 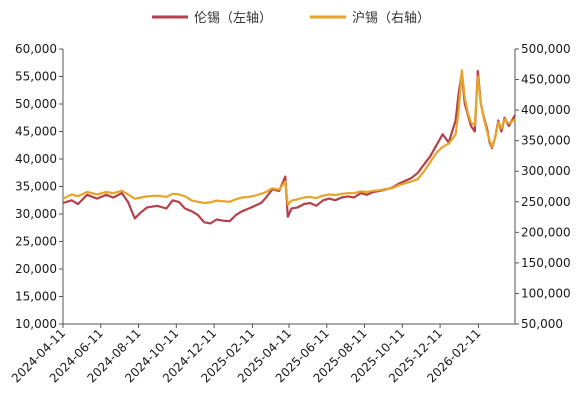 I want to click on left-y-tick-label: 50,000, so click(x=36, y=104).